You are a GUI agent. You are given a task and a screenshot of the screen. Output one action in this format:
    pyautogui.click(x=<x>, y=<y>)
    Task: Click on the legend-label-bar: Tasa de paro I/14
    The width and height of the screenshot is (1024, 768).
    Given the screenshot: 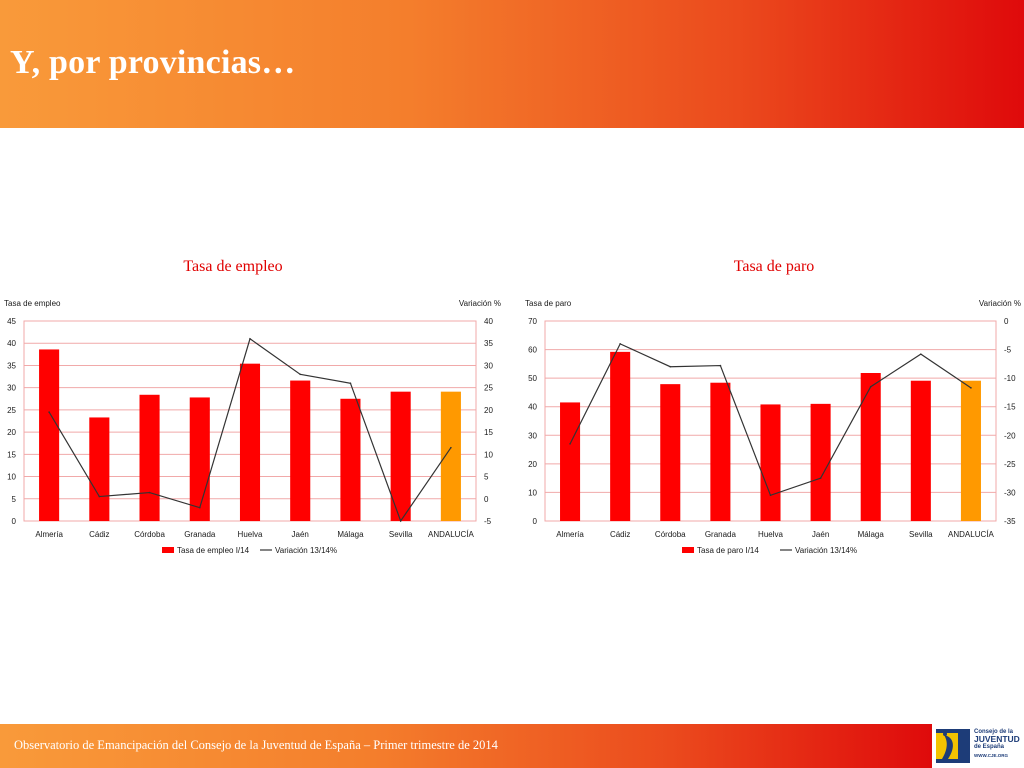 What is the action you would take?
    pyautogui.click(x=728, y=550)
    